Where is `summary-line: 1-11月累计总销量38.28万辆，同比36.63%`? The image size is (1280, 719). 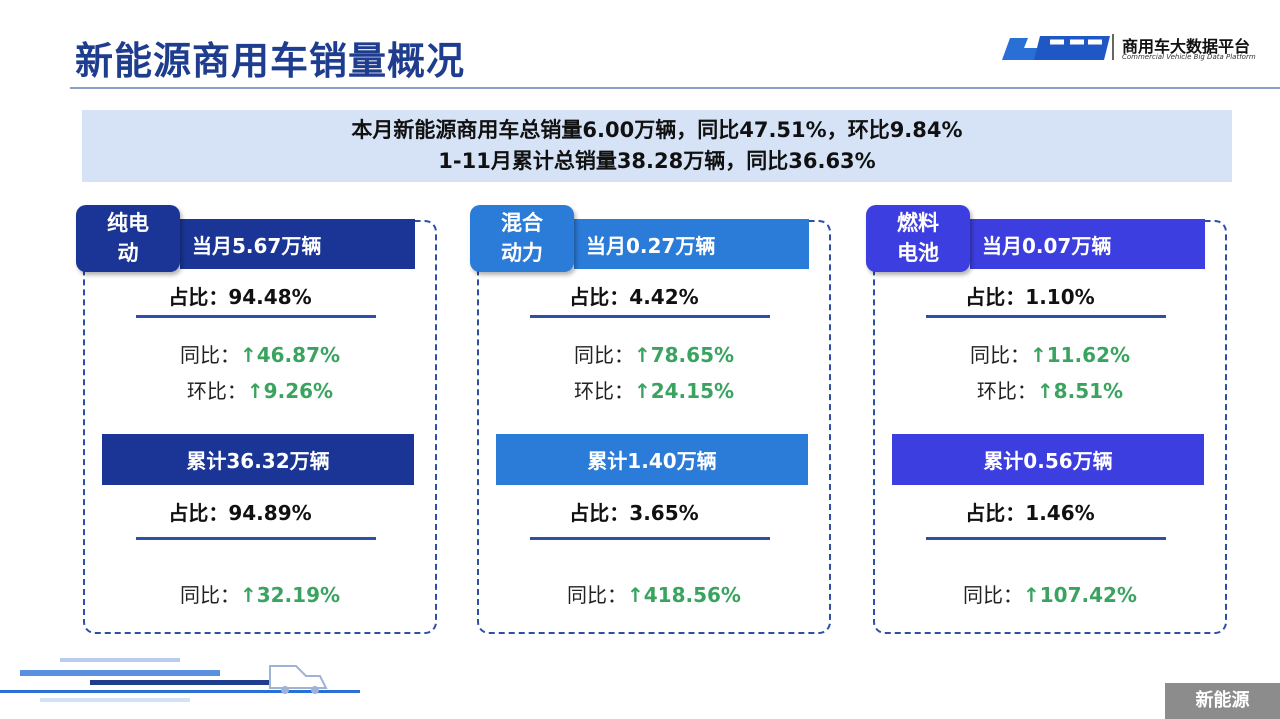
summary-line: 1-11月累计总销量38.28万辆，同比36.63% is located at coordinates (657, 161).